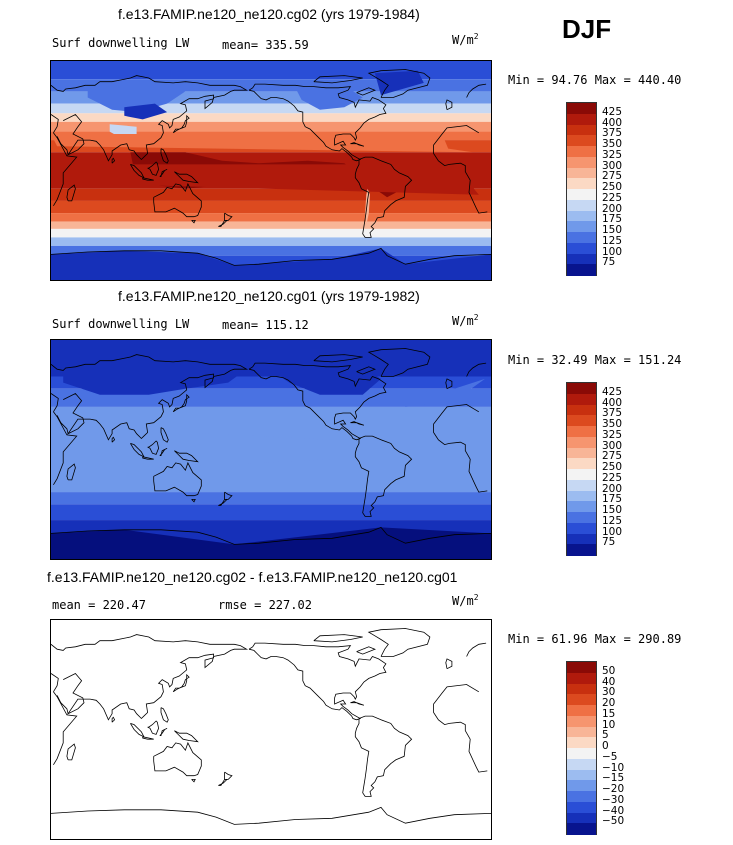  Describe the element at coordinates (612, 413) in the screenshot. I see `colorbar-tick-label: 375` at that location.